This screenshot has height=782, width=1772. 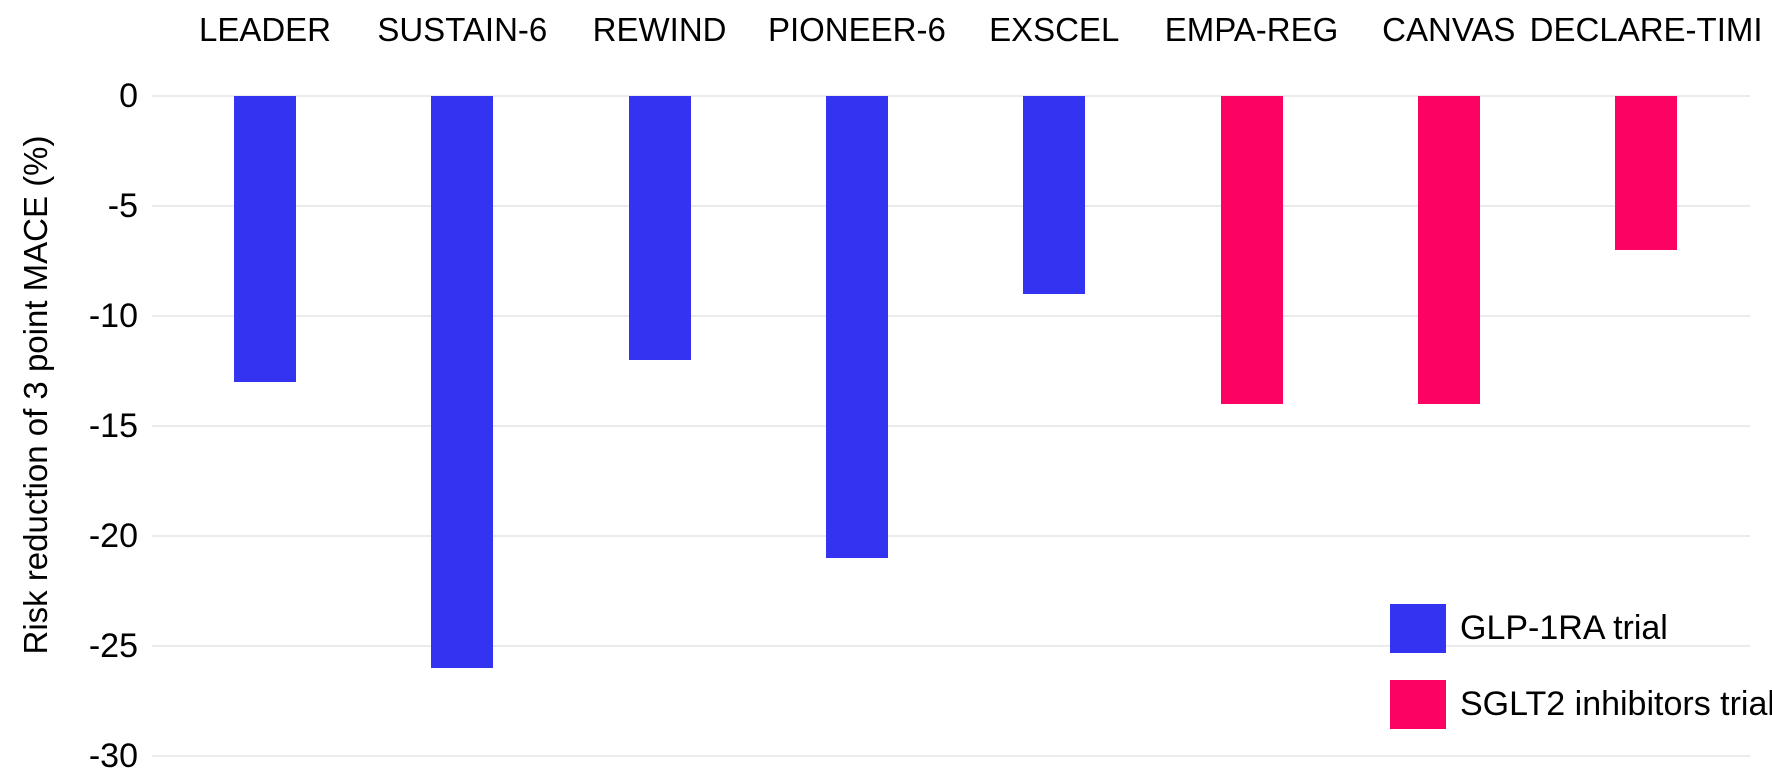 What do you see at coordinates (113, 536) in the screenshot?
I see `y-tick-label: -20` at bounding box center [113, 536].